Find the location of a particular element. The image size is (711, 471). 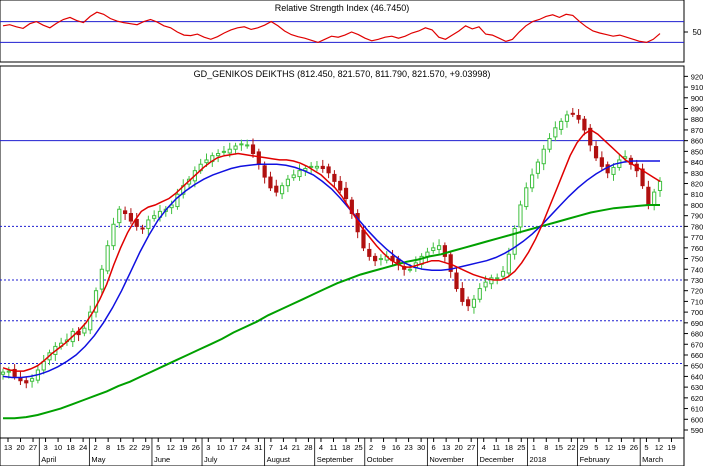

price-y-tick-label-30: 620 is located at coordinates (697, 398).